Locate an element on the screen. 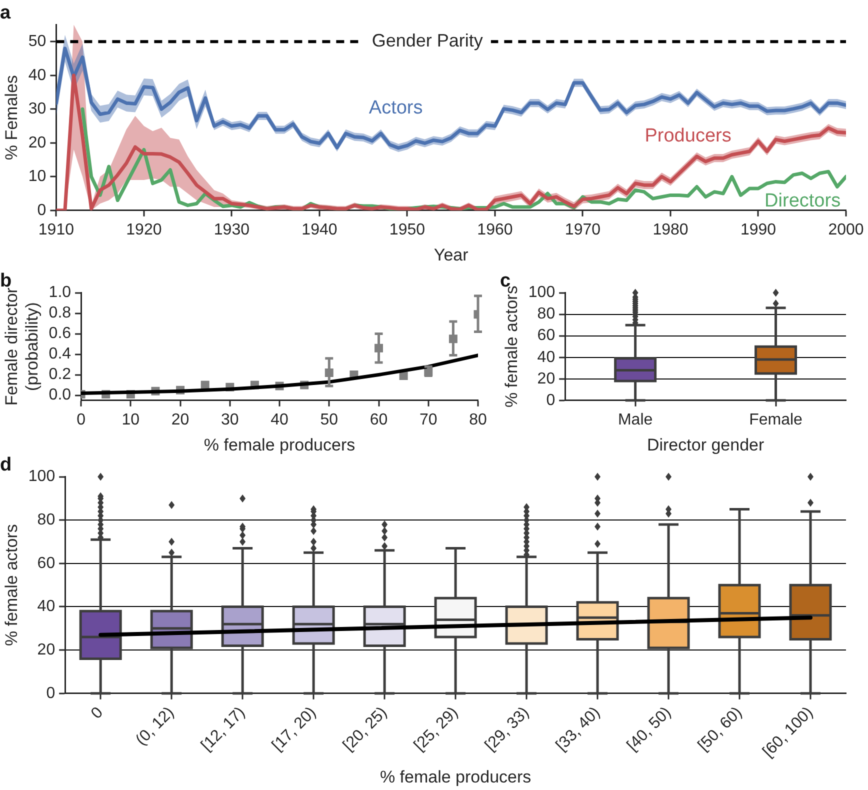 The height and width of the screenshot is (790, 868). x-axis-title: Year is located at coordinates (451, 254).